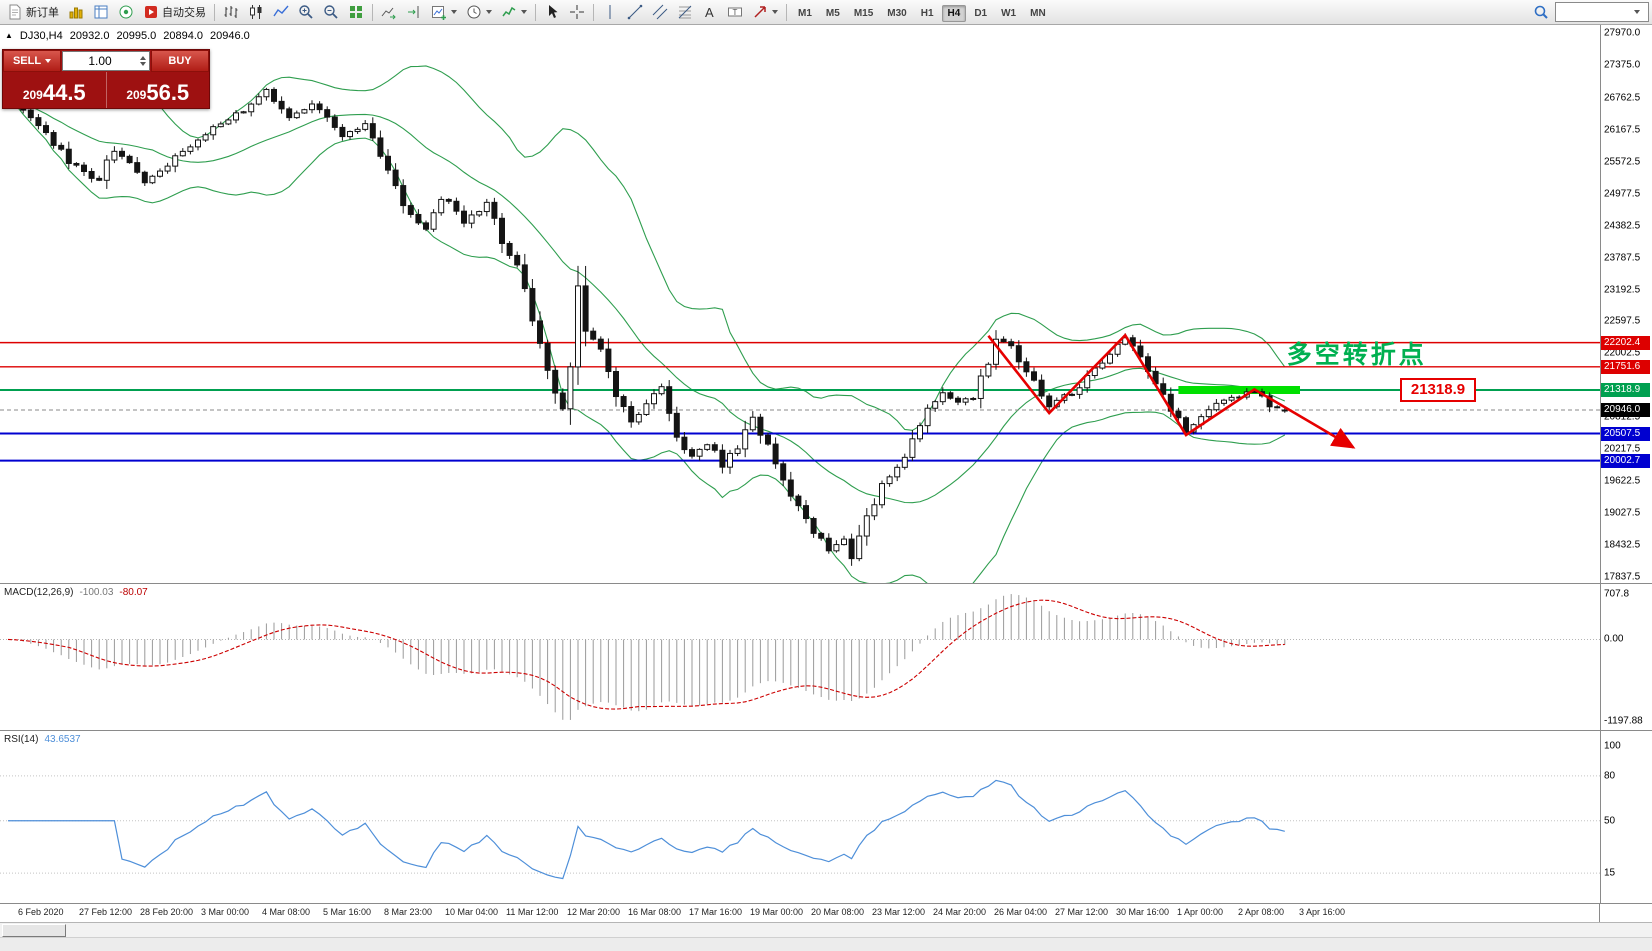 The width and height of the screenshot is (1652, 951). I want to click on time-axis-label: 1 Apr 00:00, so click(1200, 912).